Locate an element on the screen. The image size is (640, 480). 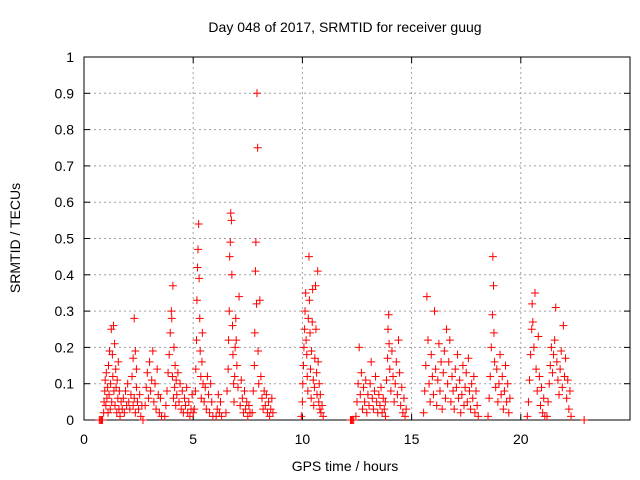
y-tick-label: 0.3 is located at coordinates (65, 311).